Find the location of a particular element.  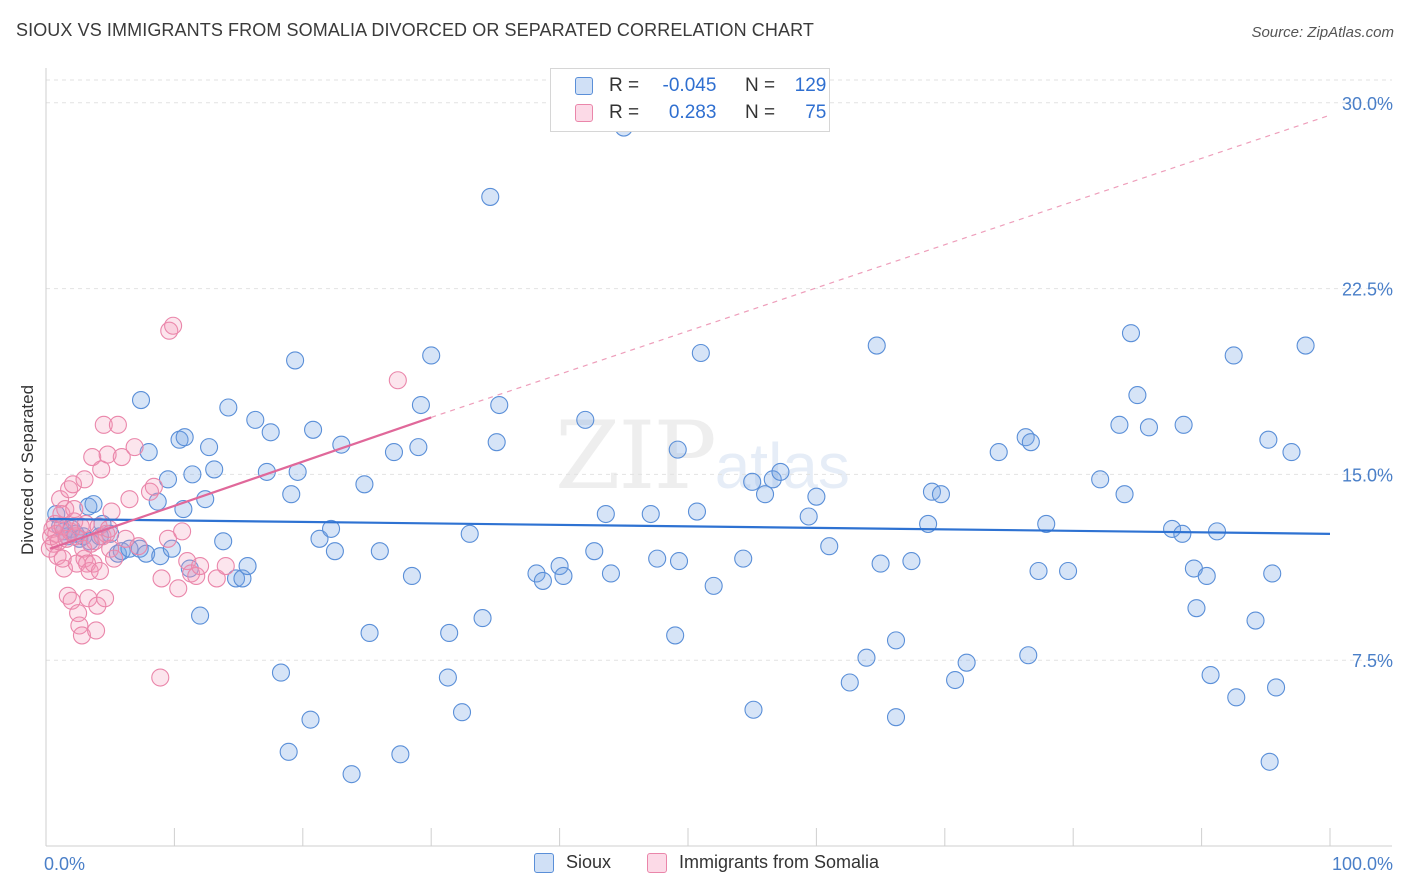

correlation-legend: R = -0.045 N = 129 R = 0.283 N = 75 is located at coordinates (690, 100).